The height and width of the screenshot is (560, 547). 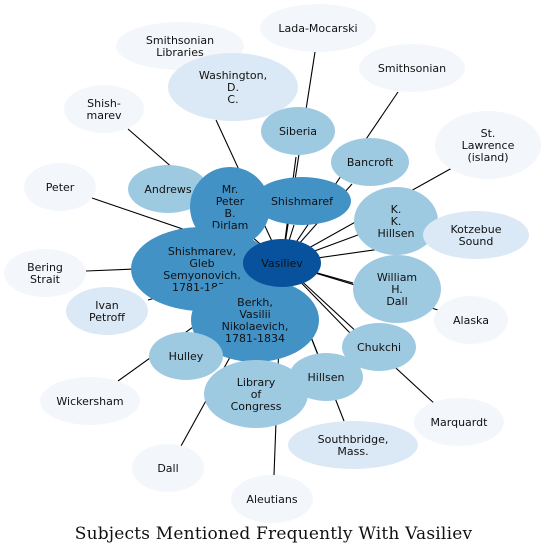 I want to click on node-chukchi: Chukchi, so click(x=379, y=347).